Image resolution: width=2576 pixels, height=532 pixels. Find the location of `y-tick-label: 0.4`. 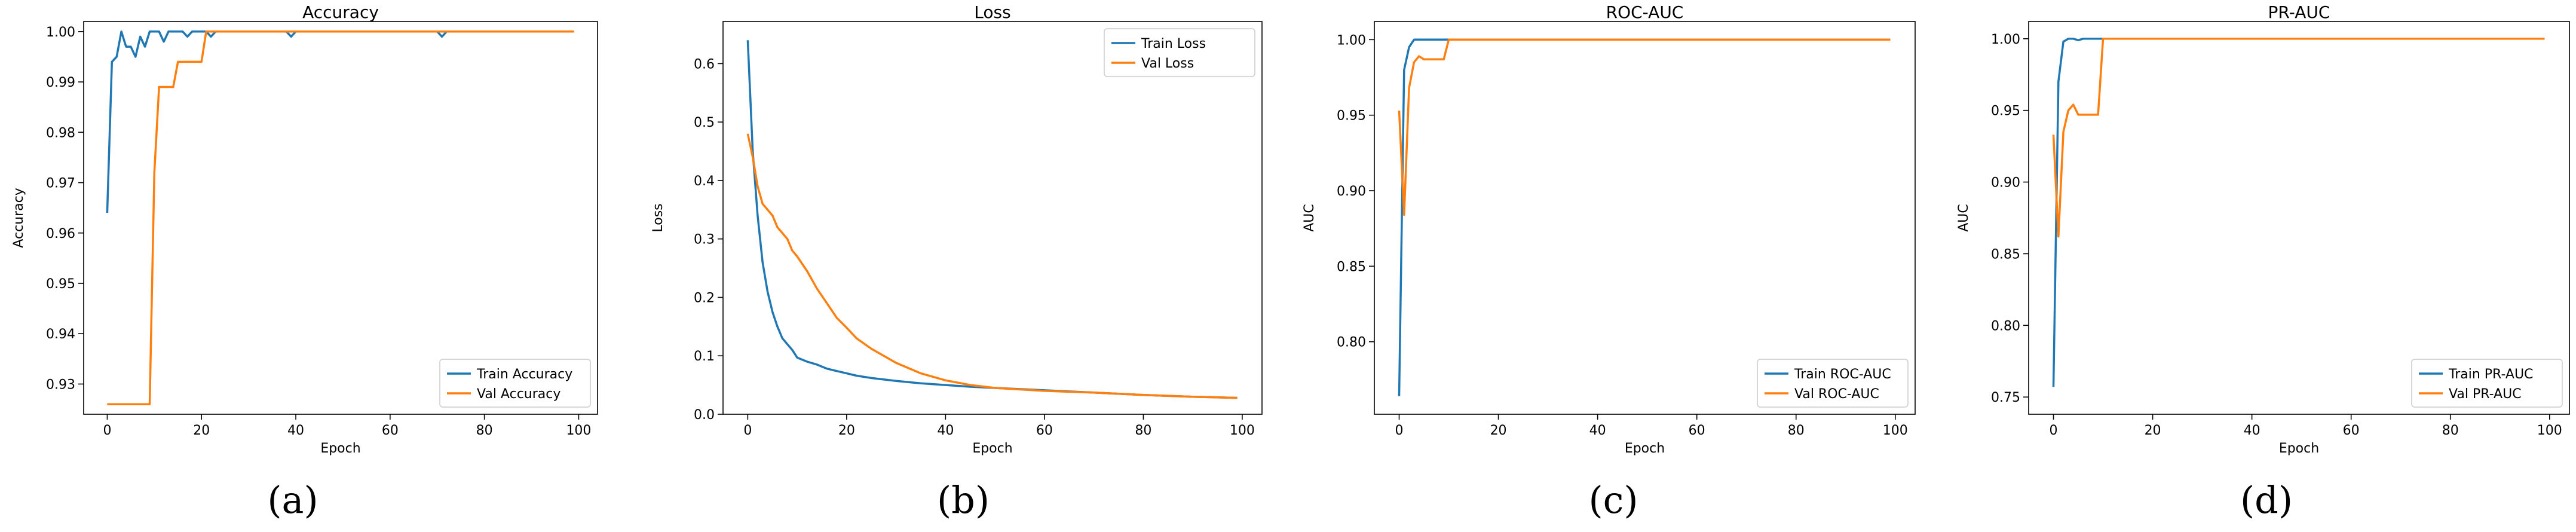

y-tick-label: 0.4 is located at coordinates (704, 181).